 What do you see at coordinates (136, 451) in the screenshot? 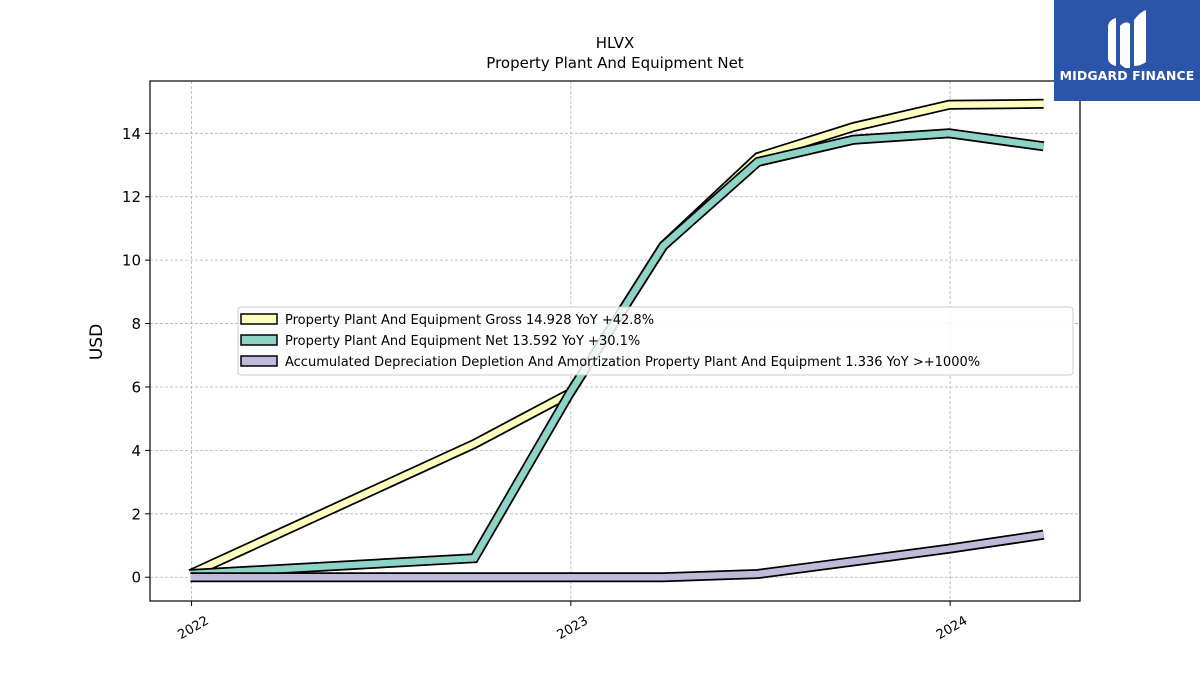
I see `y-tick-label: 4` at bounding box center [136, 451].